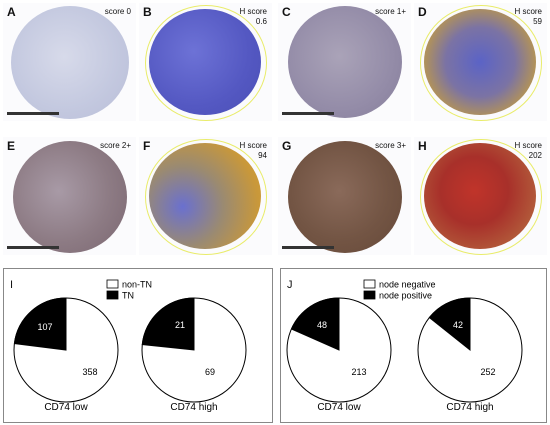 The height and width of the screenshot is (425, 550). Describe the element at coordinates (128, 296) in the screenshot. I see `legend-label: TN` at that location.